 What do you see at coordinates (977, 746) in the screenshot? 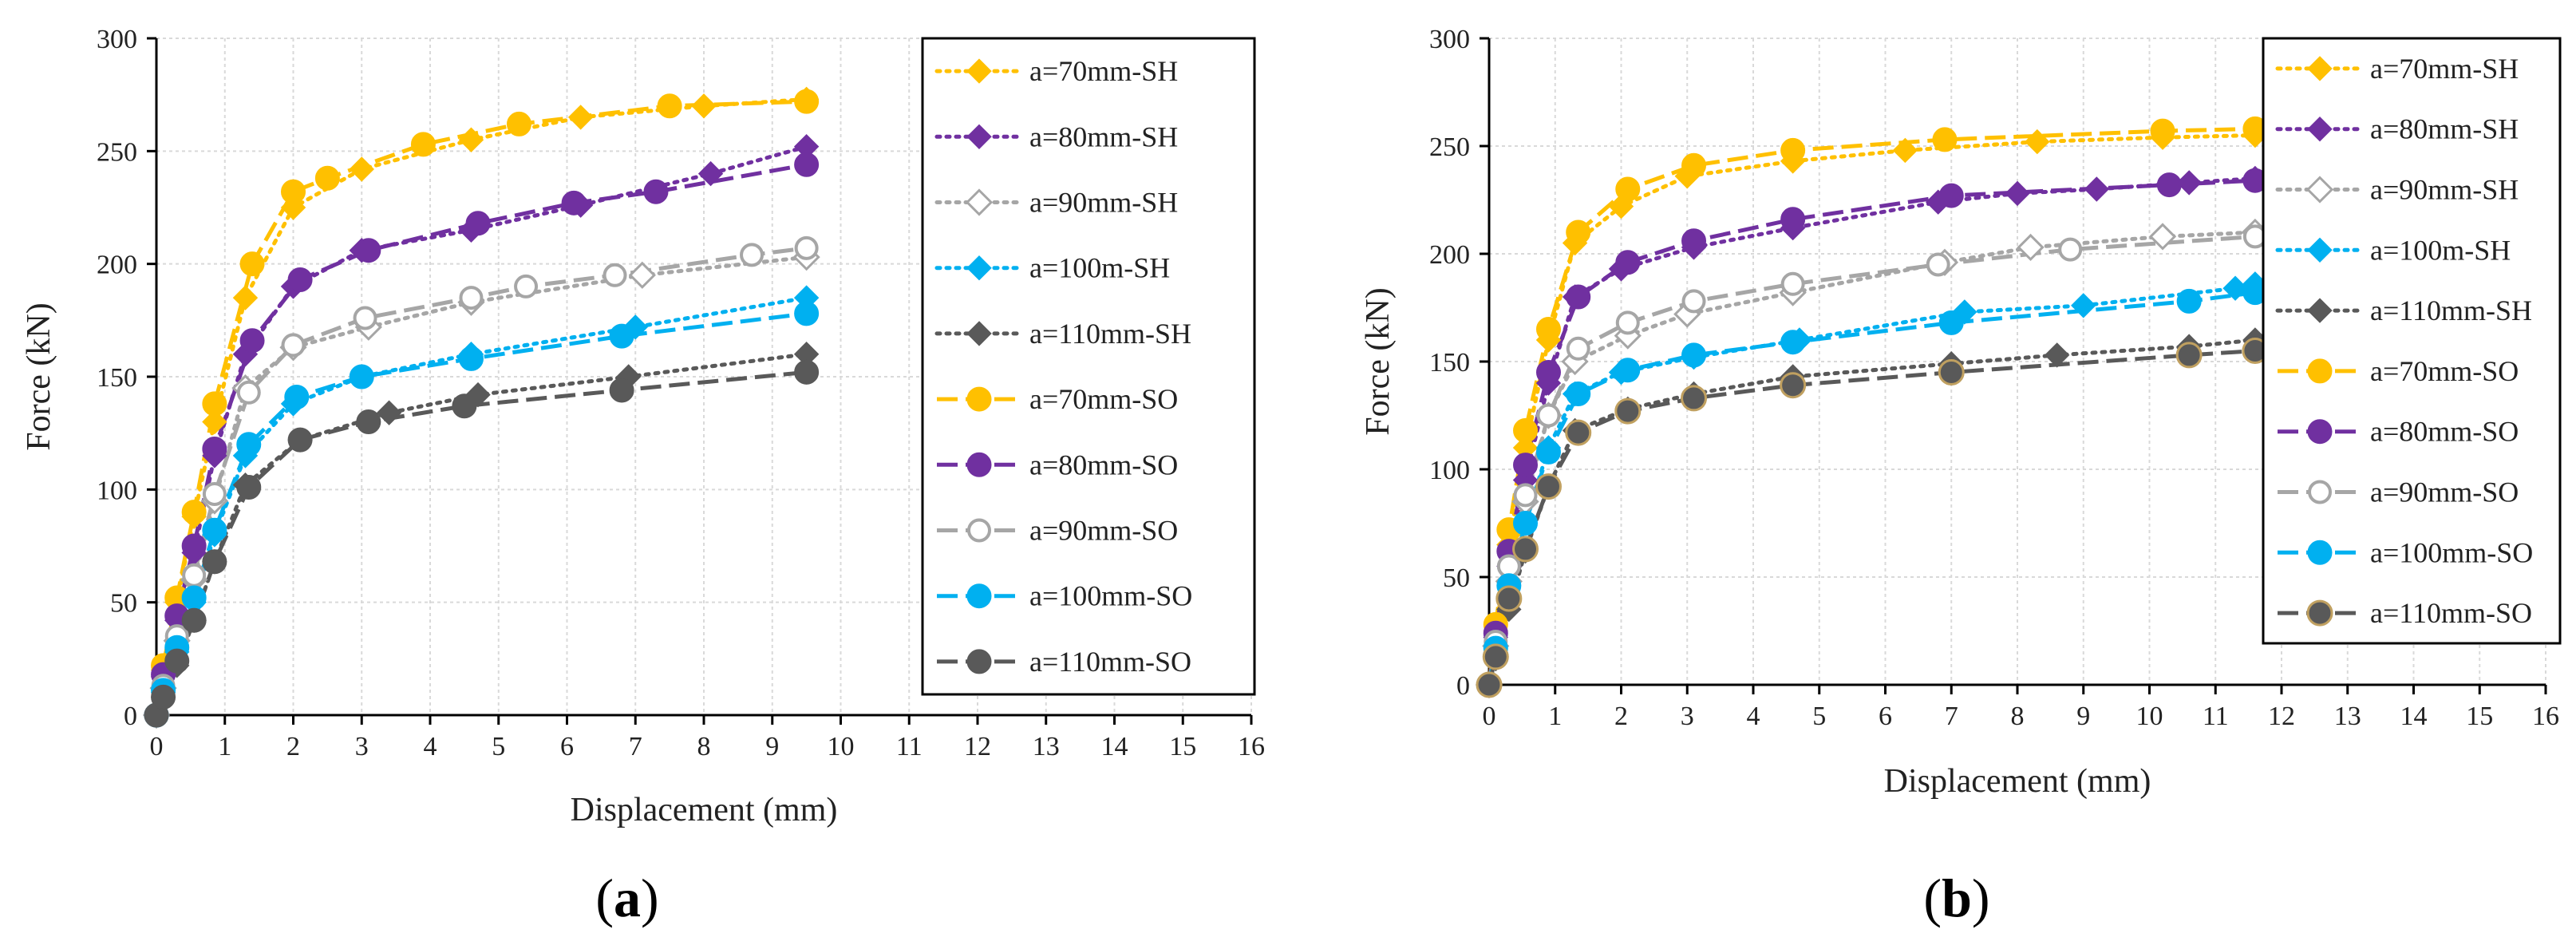
I see `x-tick-label: 12` at bounding box center [977, 746].